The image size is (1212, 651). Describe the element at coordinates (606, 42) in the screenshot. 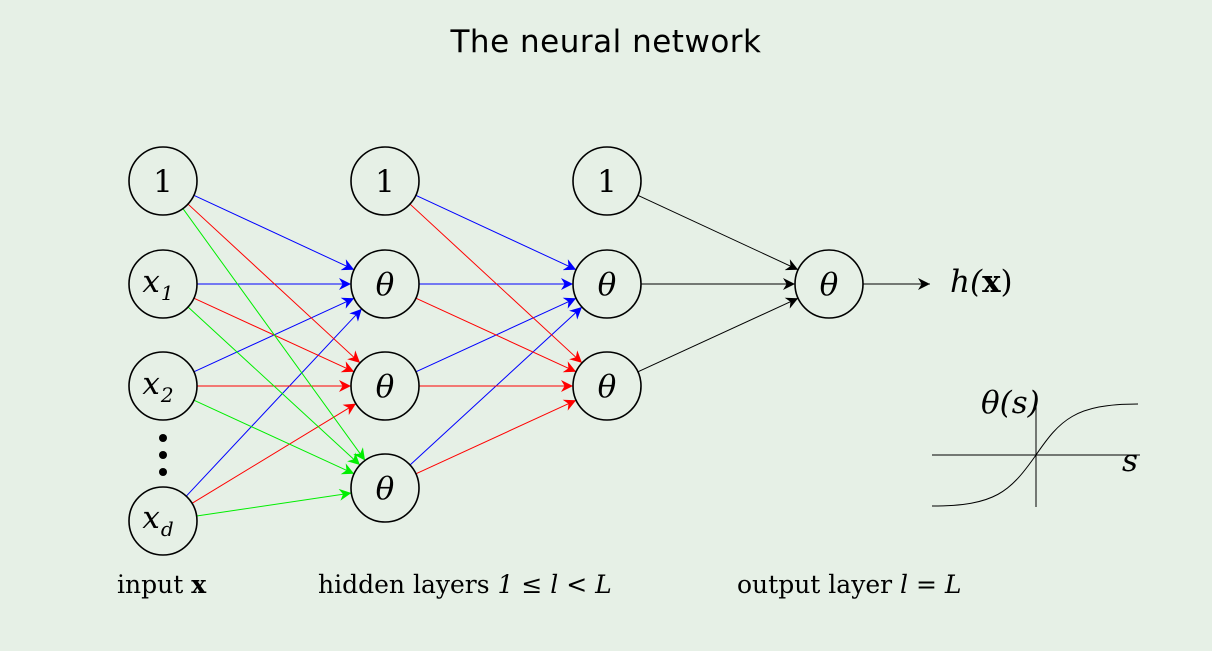

I see `slide-title: The neural network` at that location.